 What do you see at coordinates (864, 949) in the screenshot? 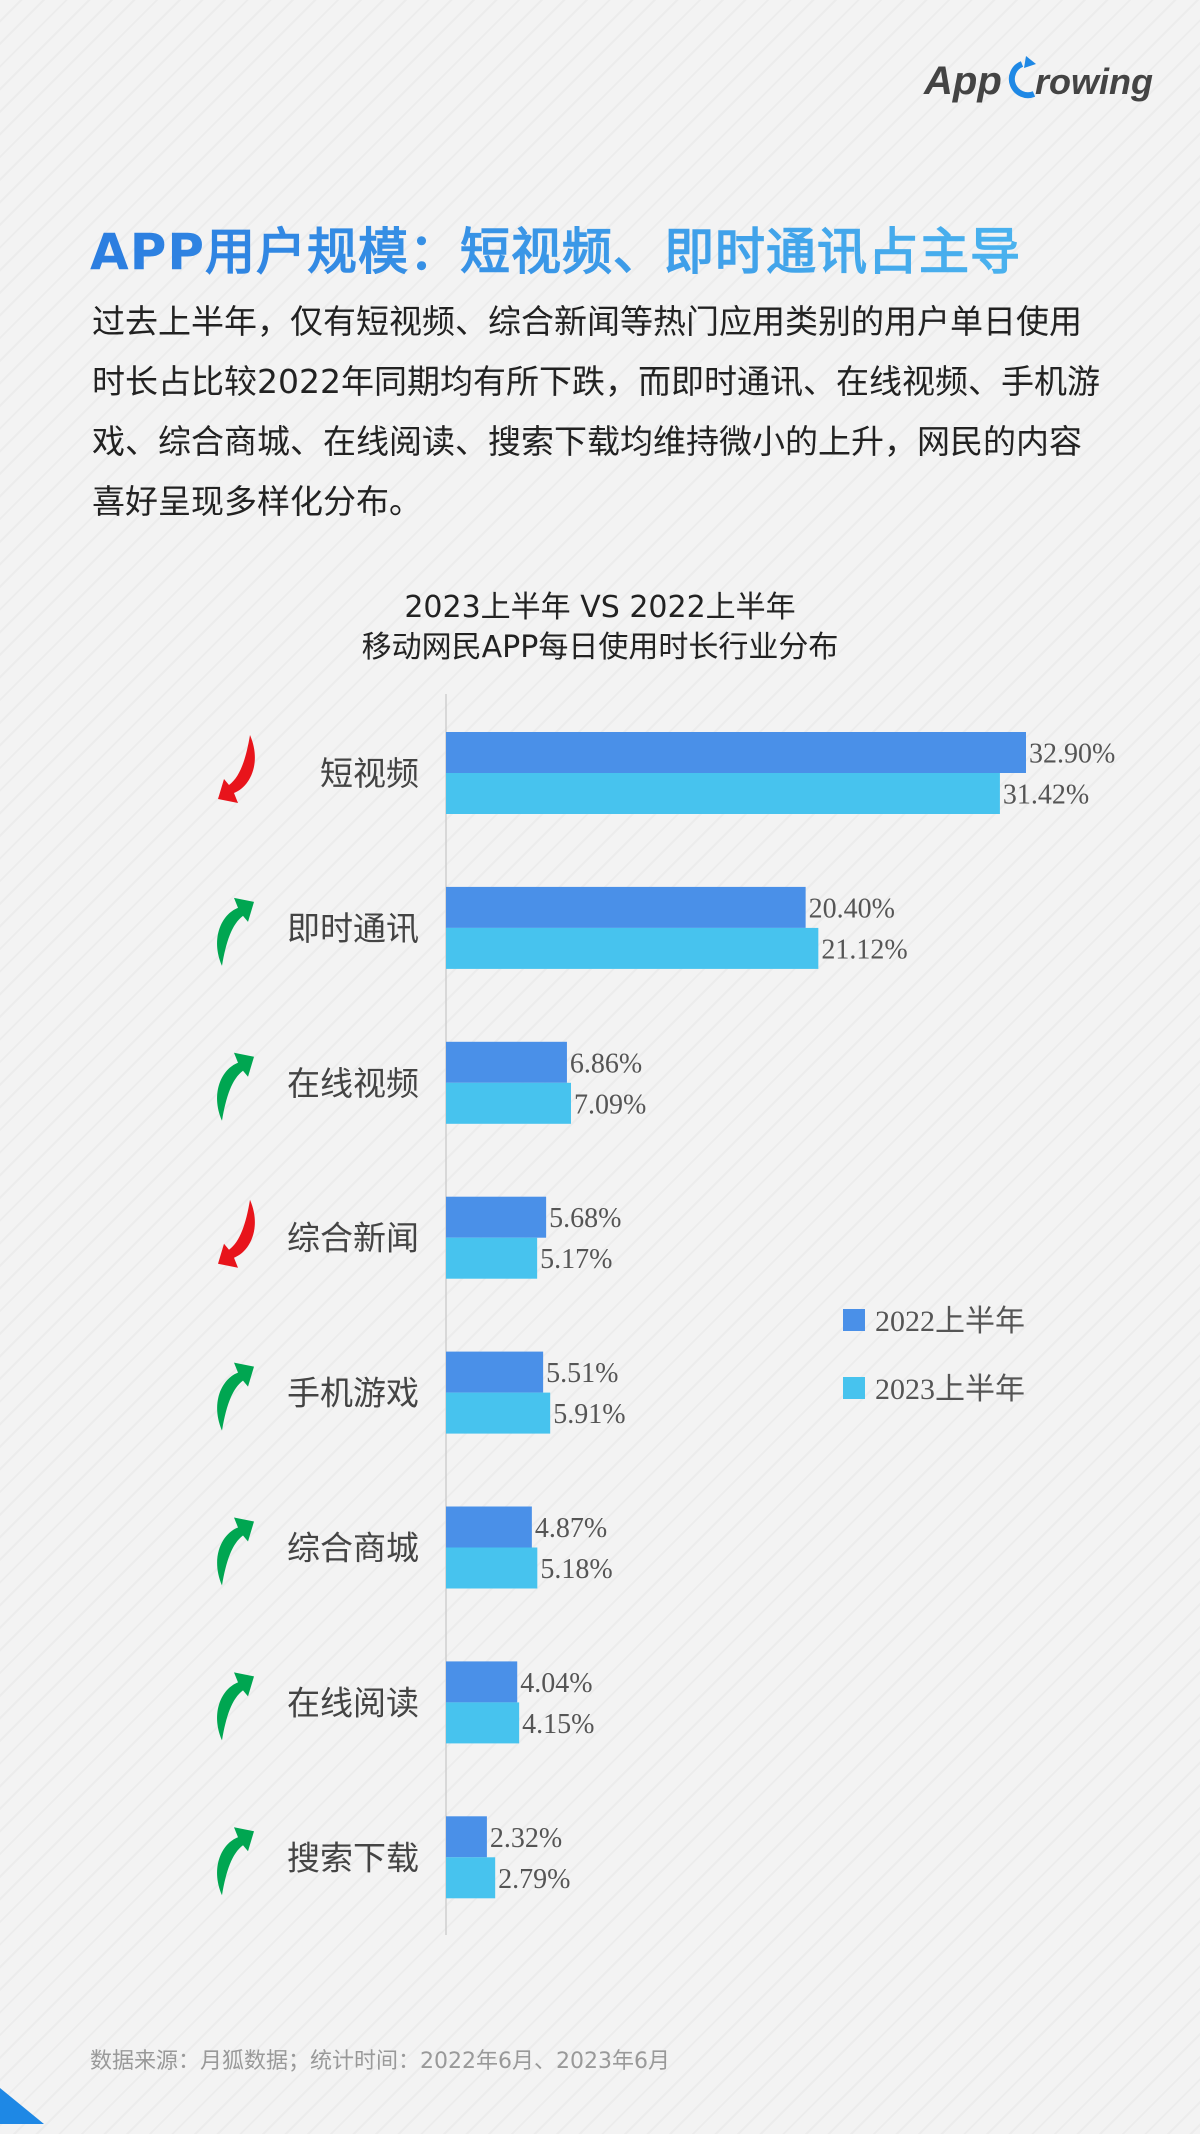
I see `data-label: 21.12%` at bounding box center [864, 949].